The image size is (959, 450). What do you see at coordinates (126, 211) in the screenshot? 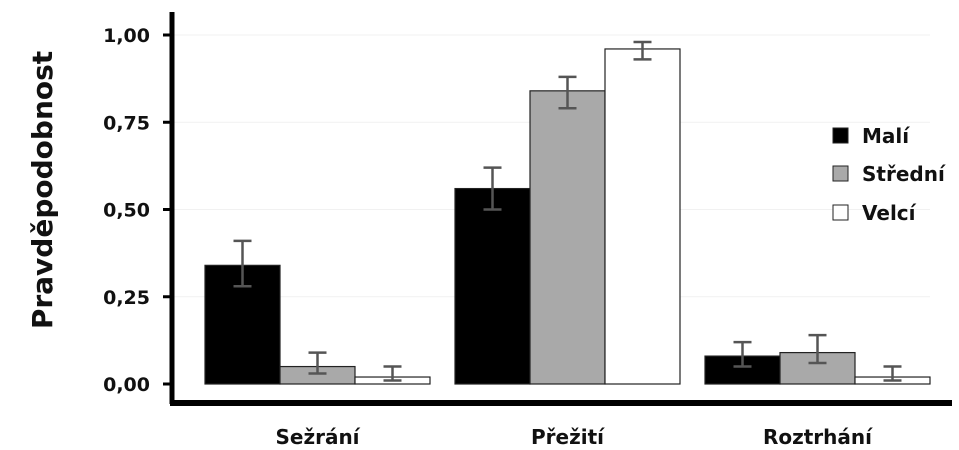
I see `y-tick-label: 0,50` at bounding box center [126, 211].